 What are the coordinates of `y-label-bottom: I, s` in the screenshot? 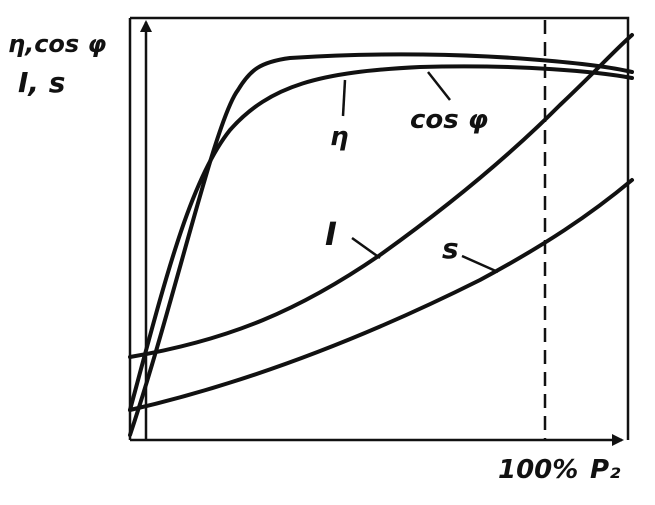 It's located at (41, 82).